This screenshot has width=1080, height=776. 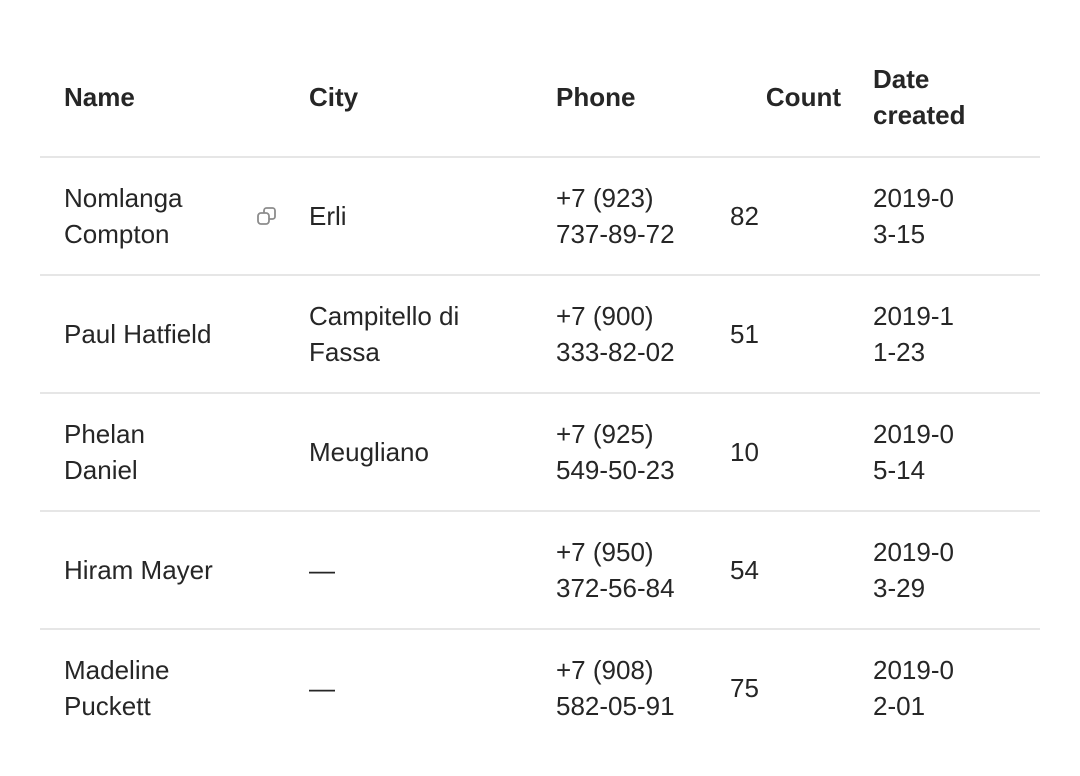 What do you see at coordinates (267, 216) in the screenshot?
I see `copy-icon` at bounding box center [267, 216].